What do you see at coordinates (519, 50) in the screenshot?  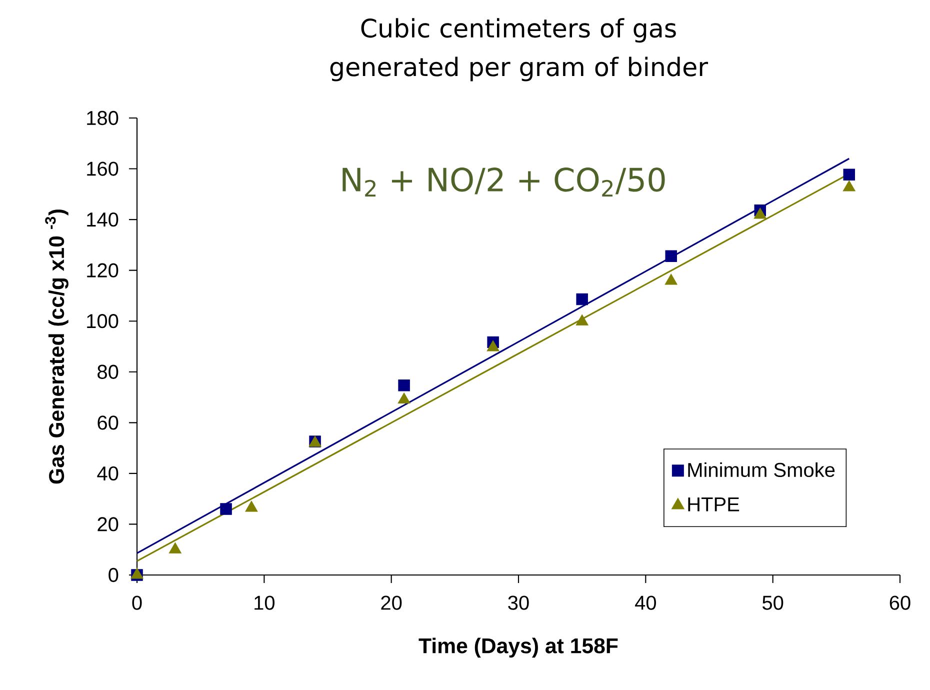 I see `chart-title: Cubic centimeters of gas generated per gram of binder` at bounding box center [519, 50].